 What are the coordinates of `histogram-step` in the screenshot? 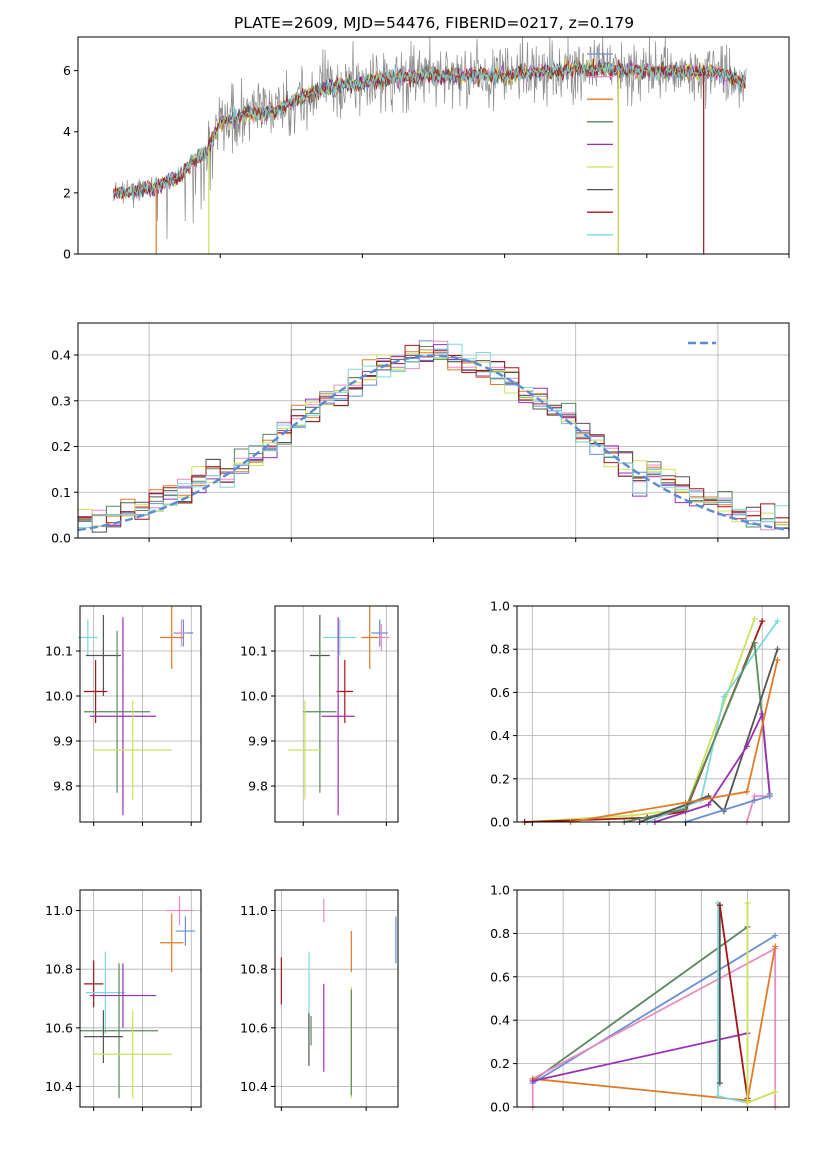 It's located at (433, 434).